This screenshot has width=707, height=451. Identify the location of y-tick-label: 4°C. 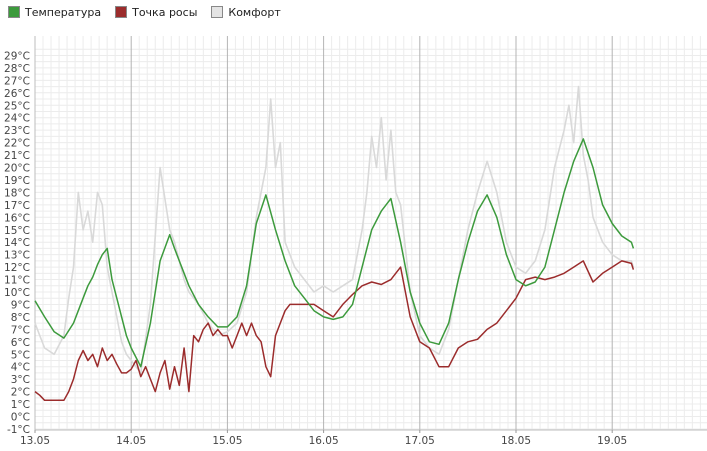
(20, 368).